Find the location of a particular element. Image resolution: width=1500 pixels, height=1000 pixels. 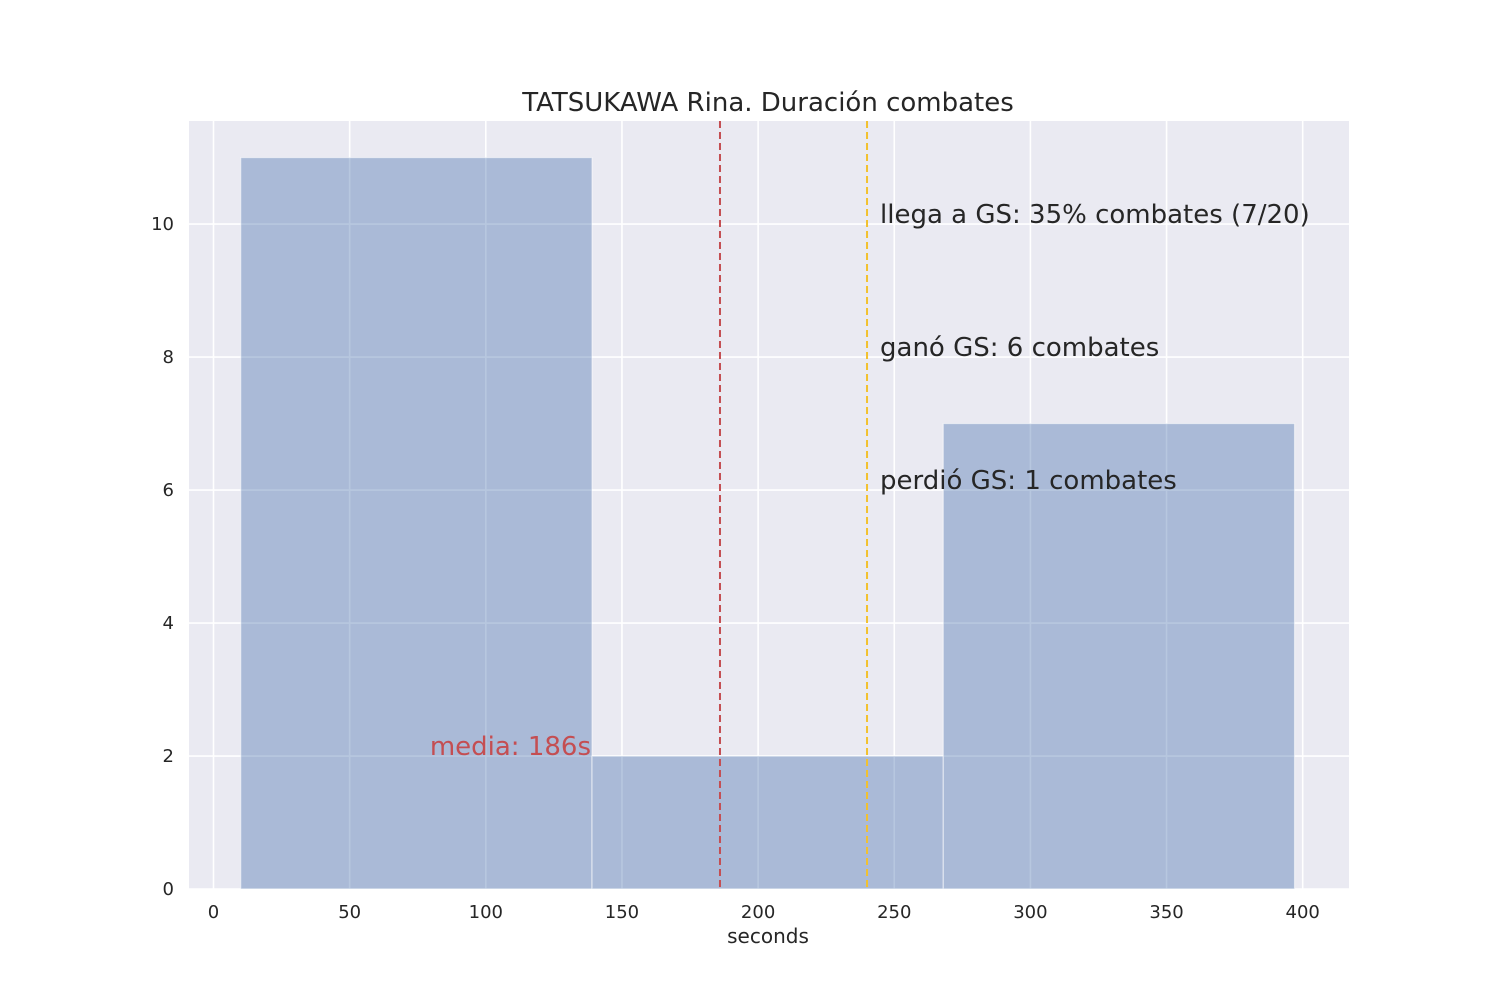

x-tick-label: 400 is located at coordinates (1303, 912).